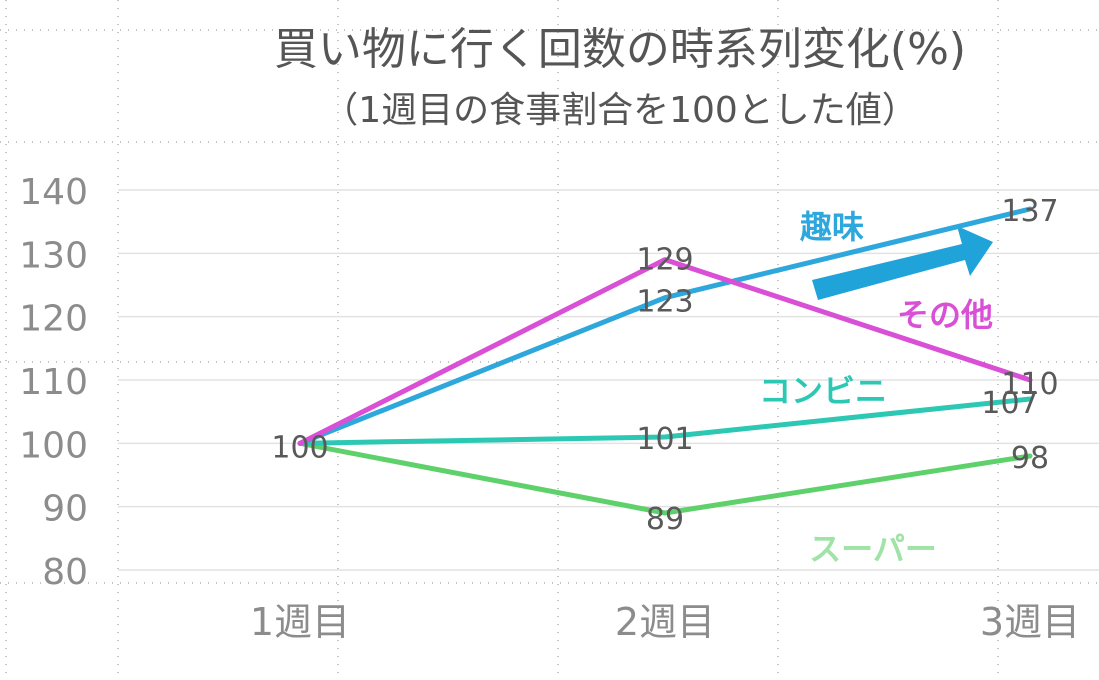  I want to click on data-label: 123, so click(664, 302).